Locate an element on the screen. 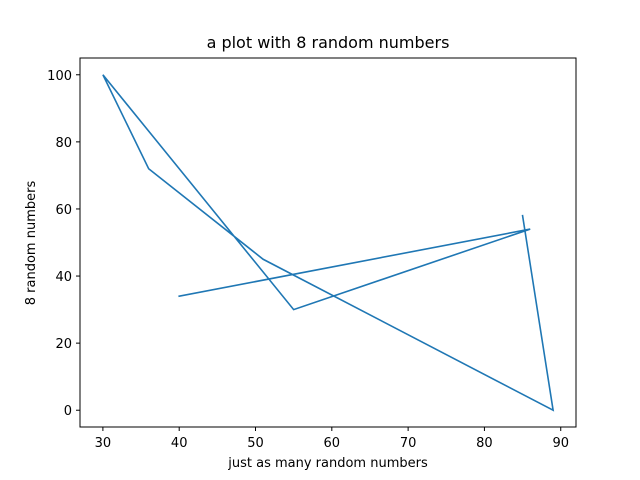 This screenshot has height=480, width=640. x-axis-label: just as many random numbers is located at coordinates (327, 463).